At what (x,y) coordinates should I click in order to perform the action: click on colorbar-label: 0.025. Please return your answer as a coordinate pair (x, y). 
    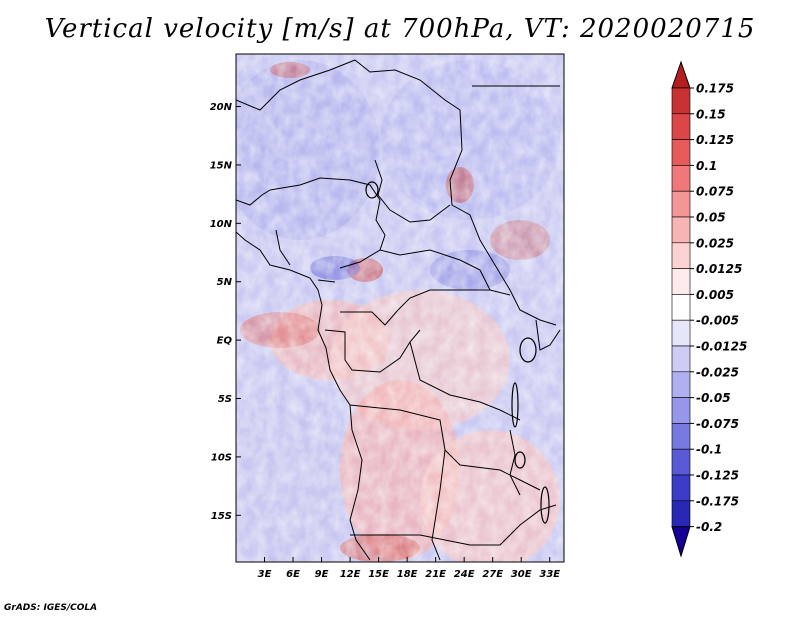
    Looking at the image, I should click on (715, 243).